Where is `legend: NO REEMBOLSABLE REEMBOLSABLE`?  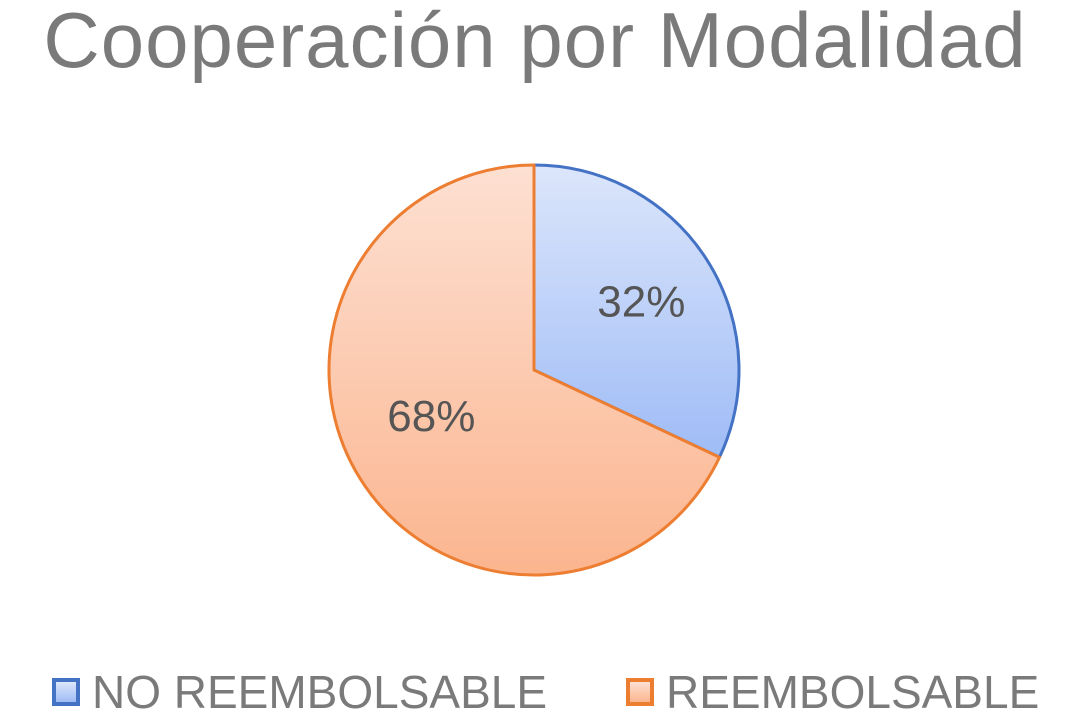 legend: NO REEMBOLSABLE REEMBOLSABLE is located at coordinates (535, 692).